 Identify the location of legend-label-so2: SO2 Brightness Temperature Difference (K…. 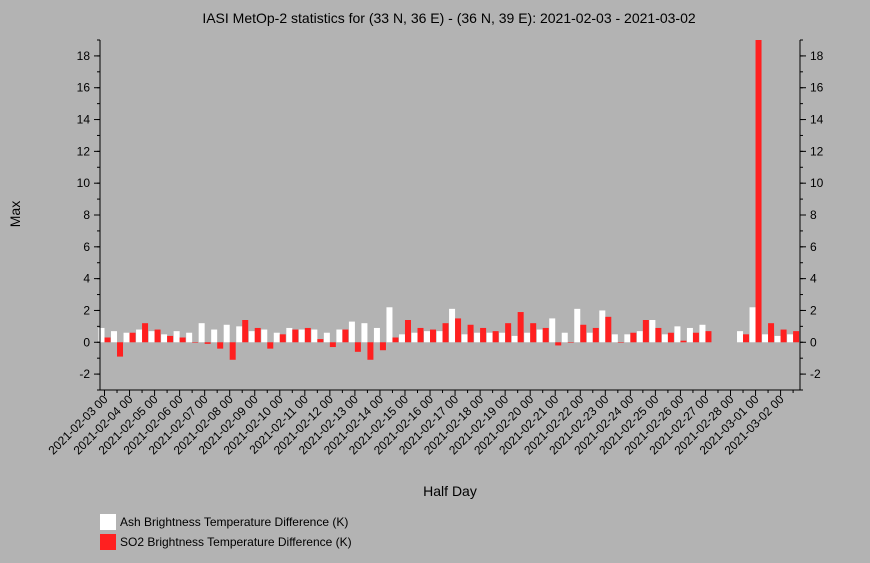
(236, 542).